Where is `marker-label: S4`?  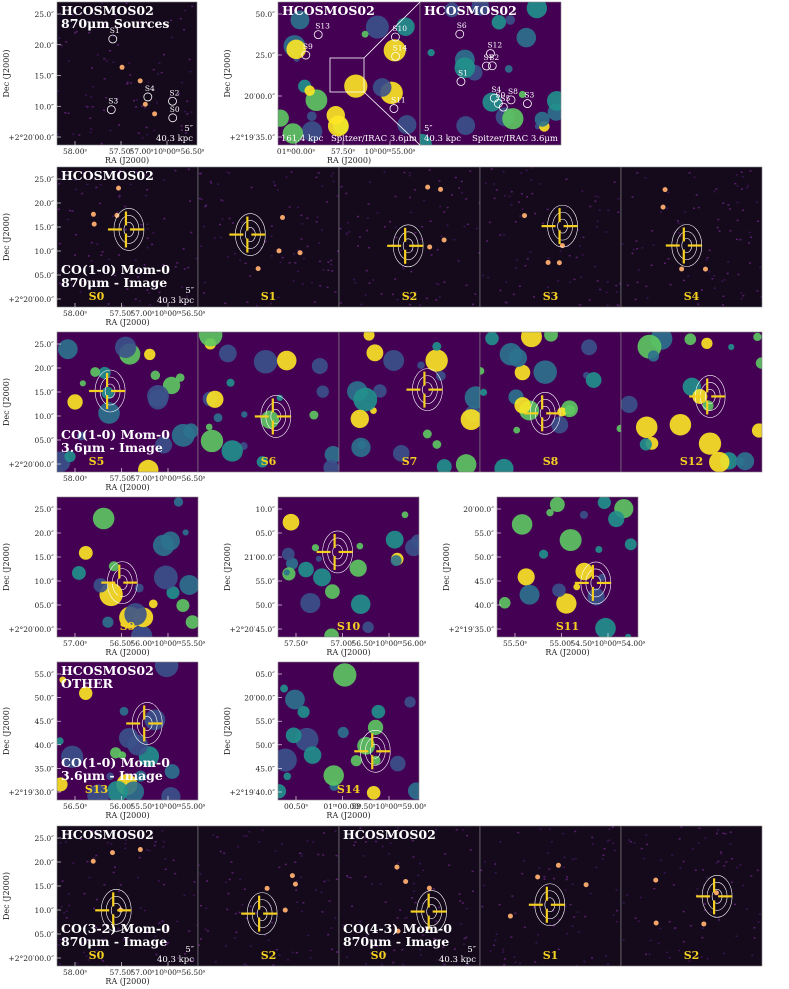 marker-label: S4 is located at coordinates (150, 88).